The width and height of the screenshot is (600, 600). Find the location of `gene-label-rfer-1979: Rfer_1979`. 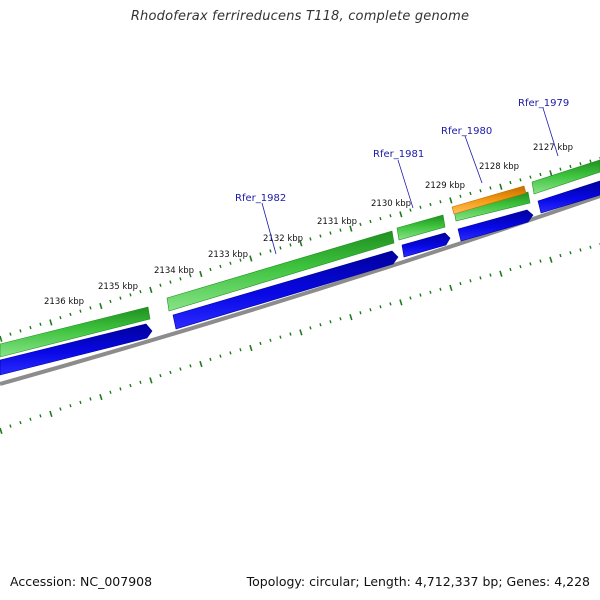

gene-label-rfer-1979: Rfer_1979 is located at coordinates (543, 103).